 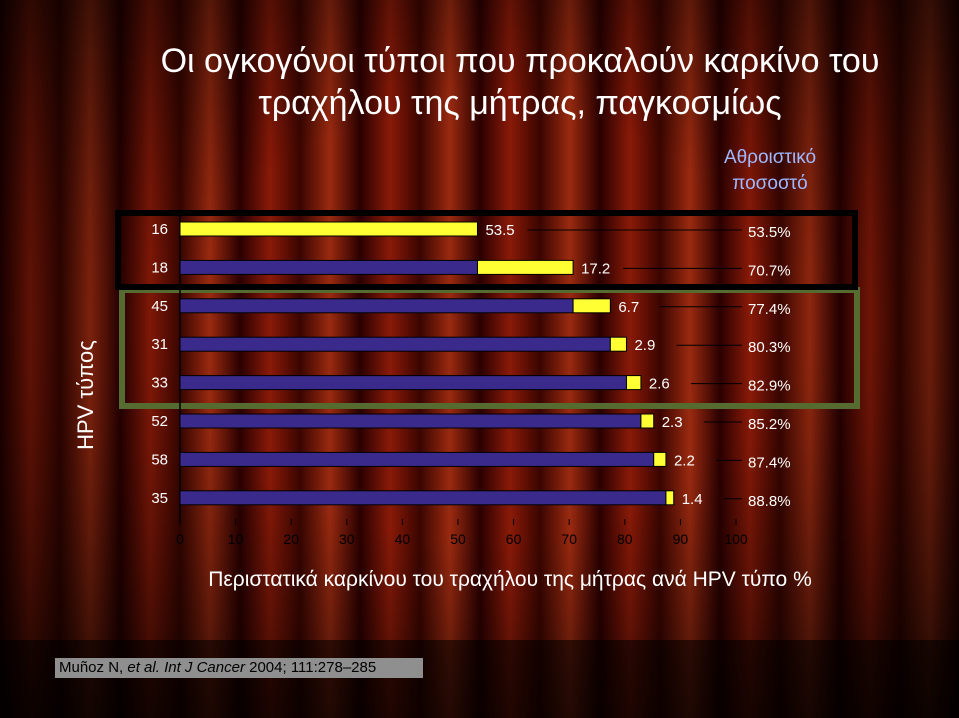 I want to click on cumulative-label: 80.3%, so click(x=769, y=347).